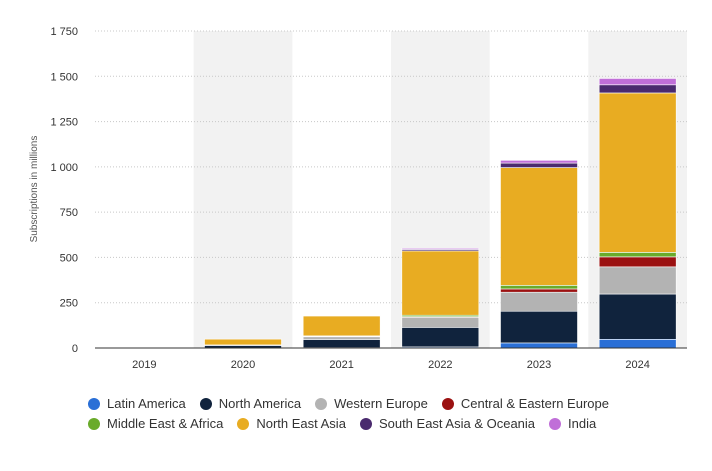 This screenshot has width=712, height=471. What do you see at coordinates (64, 77) in the screenshot?
I see `y-tick-label: 1 500` at bounding box center [64, 77].